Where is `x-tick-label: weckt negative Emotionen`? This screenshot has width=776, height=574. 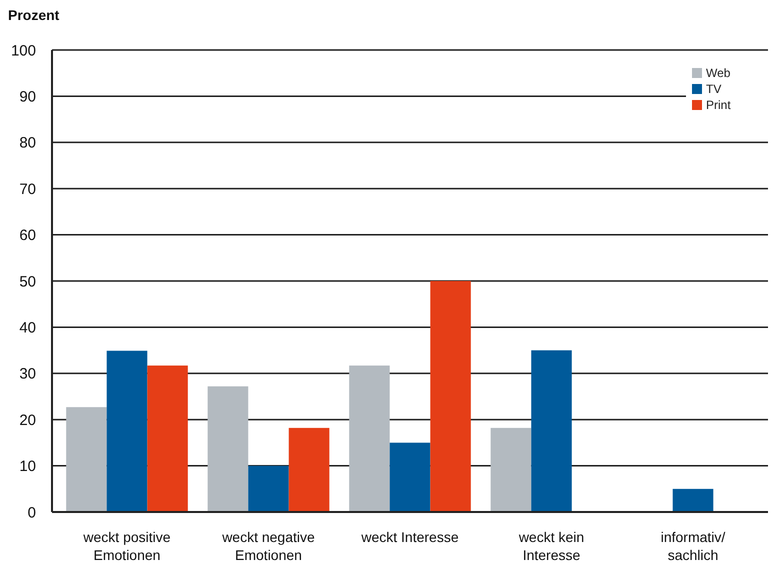 x-tick-label: weckt negative Emotionen is located at coordinates (268, 546).